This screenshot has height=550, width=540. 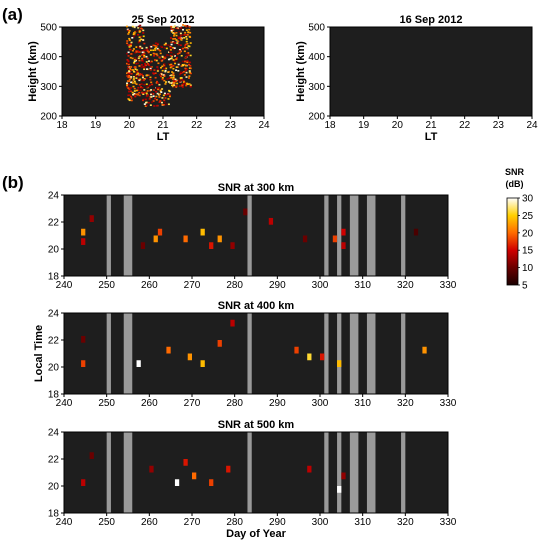 What do you see at coordinates (528, 233) in the screenshot?
I see `colorbar-tick-label: 20` at bounding box center [528, 233].